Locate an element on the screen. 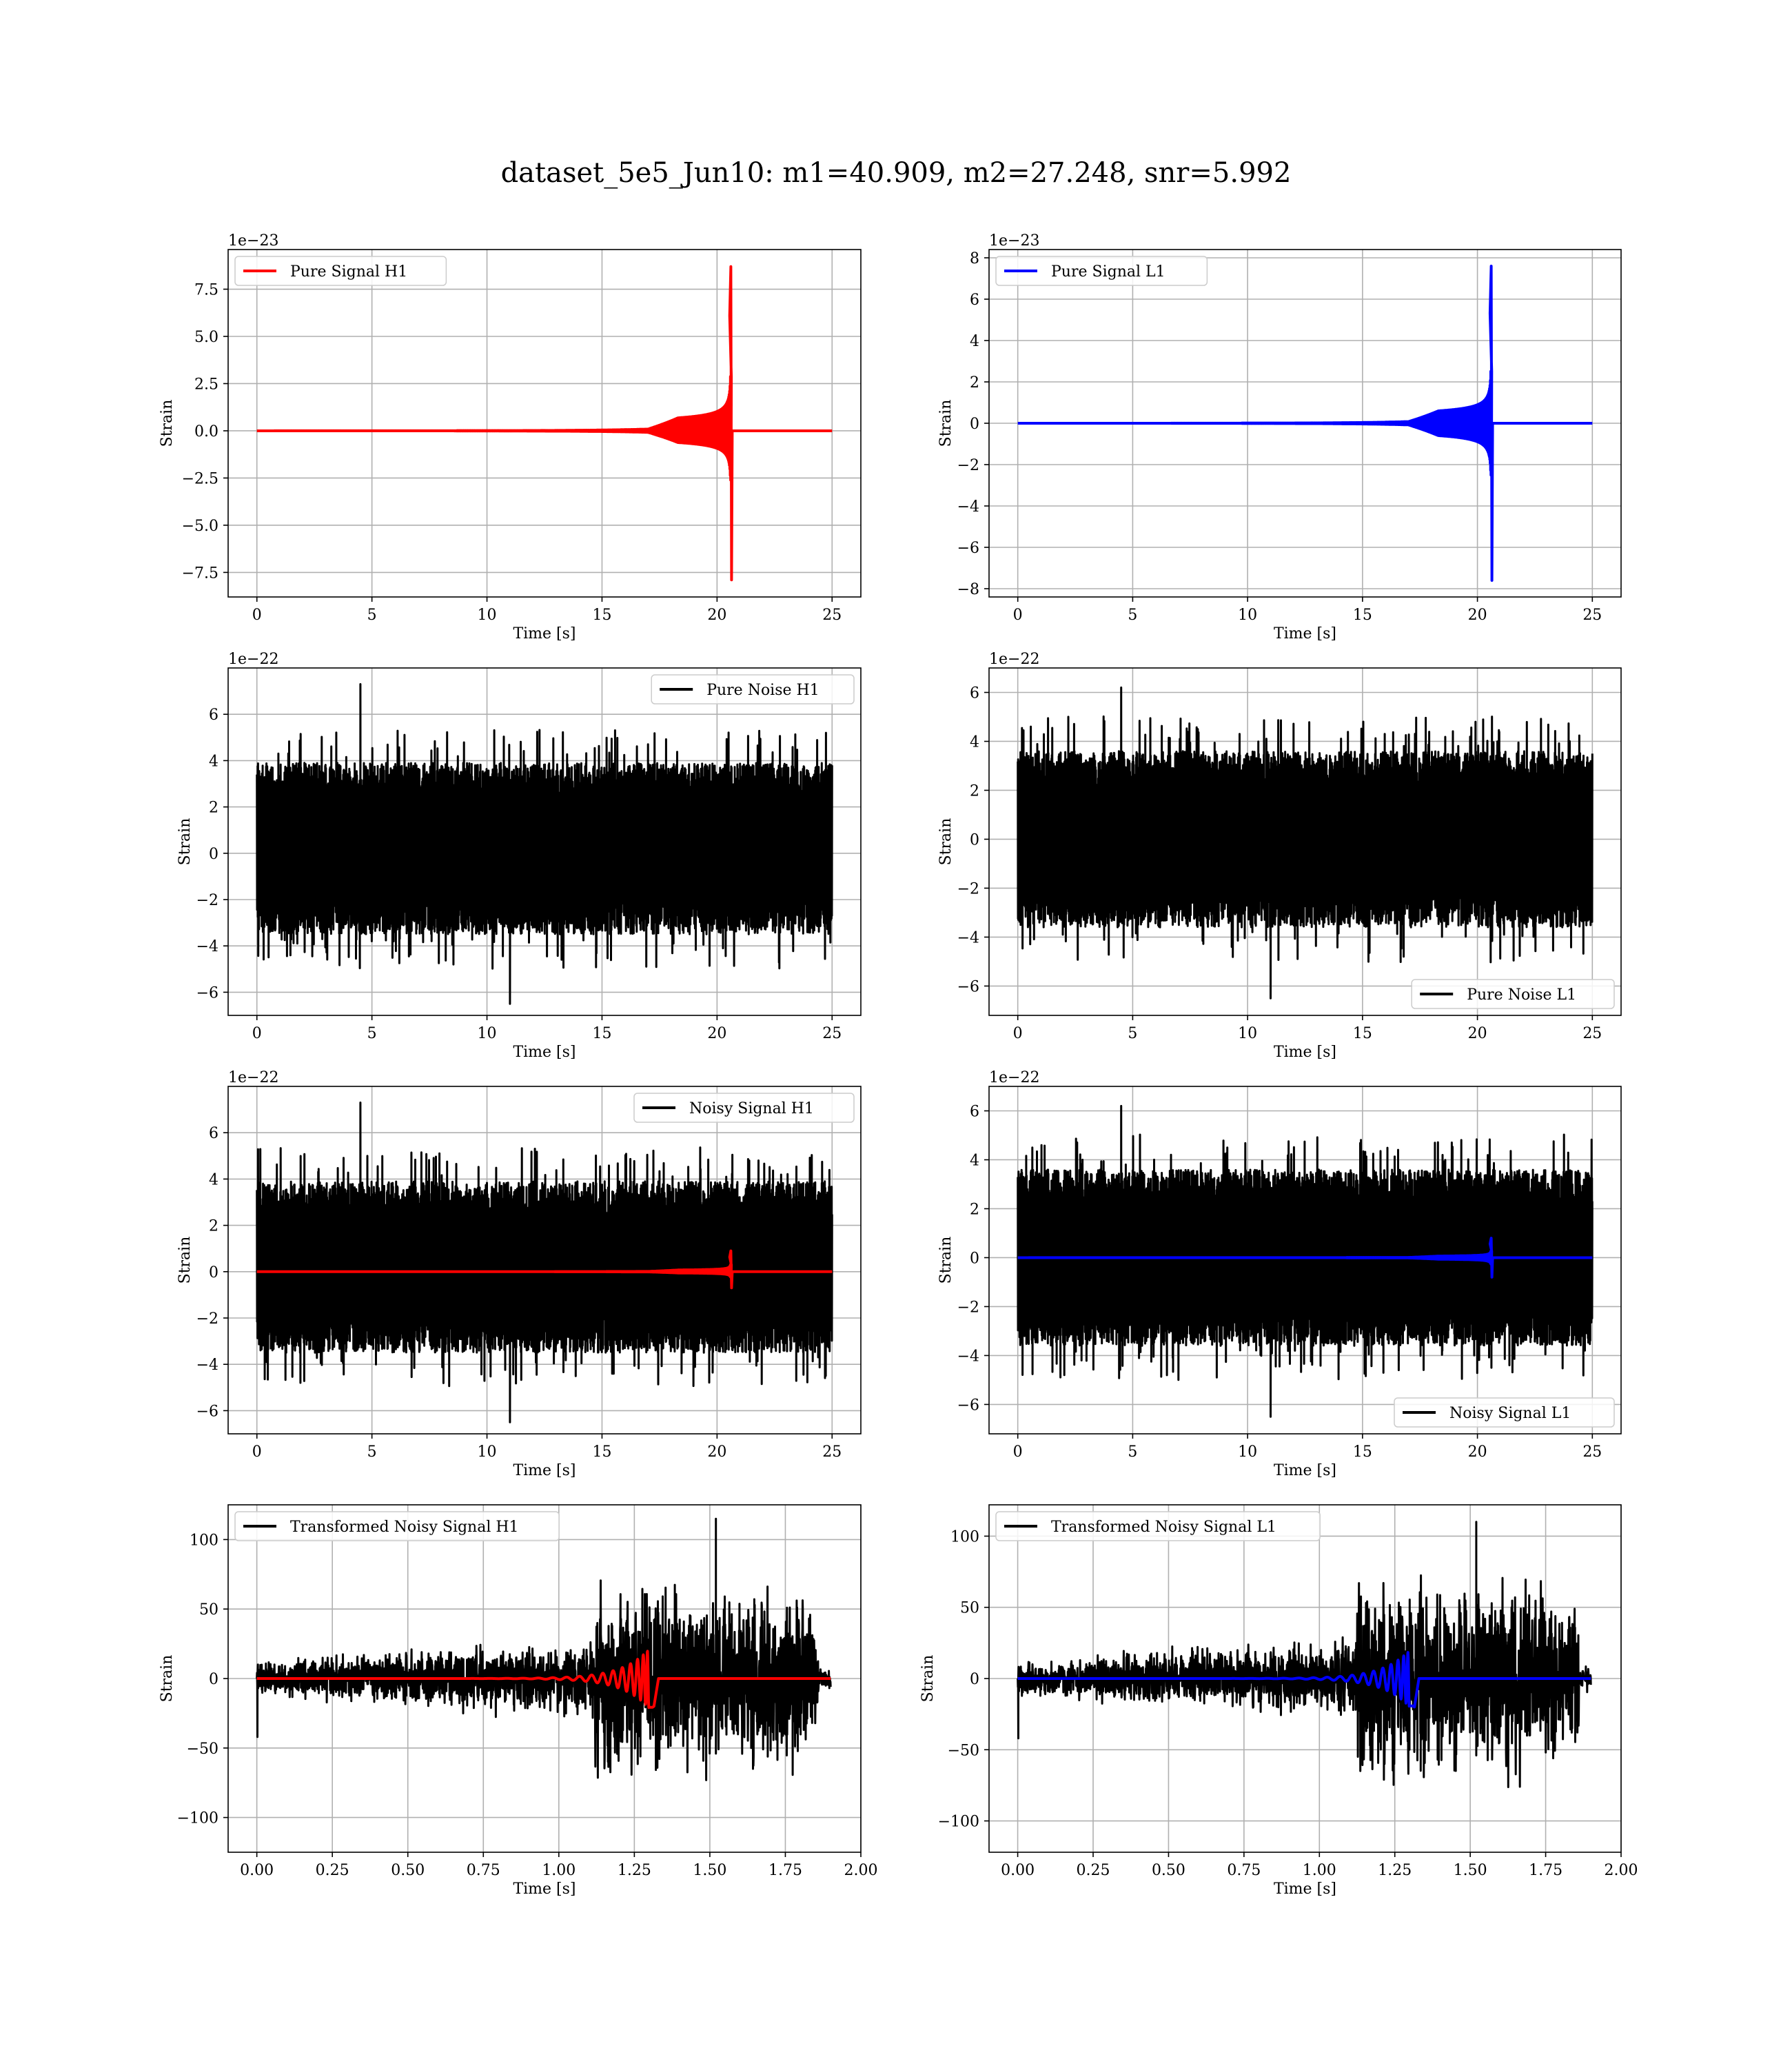 This screenshot has height=2068, width=1792. y-tick-label: −8 is located at coordinates (968, 589).